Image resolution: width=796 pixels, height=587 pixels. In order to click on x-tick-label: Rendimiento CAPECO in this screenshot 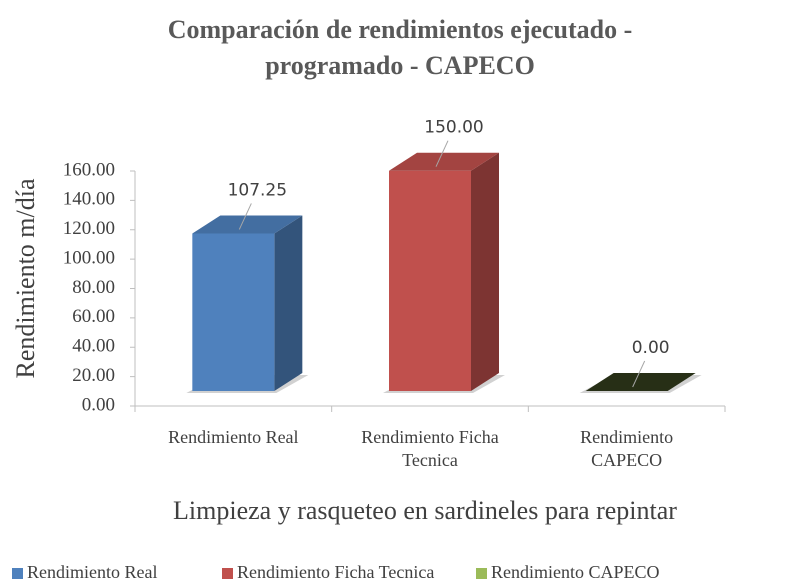, I will do `click(627, 448)`.